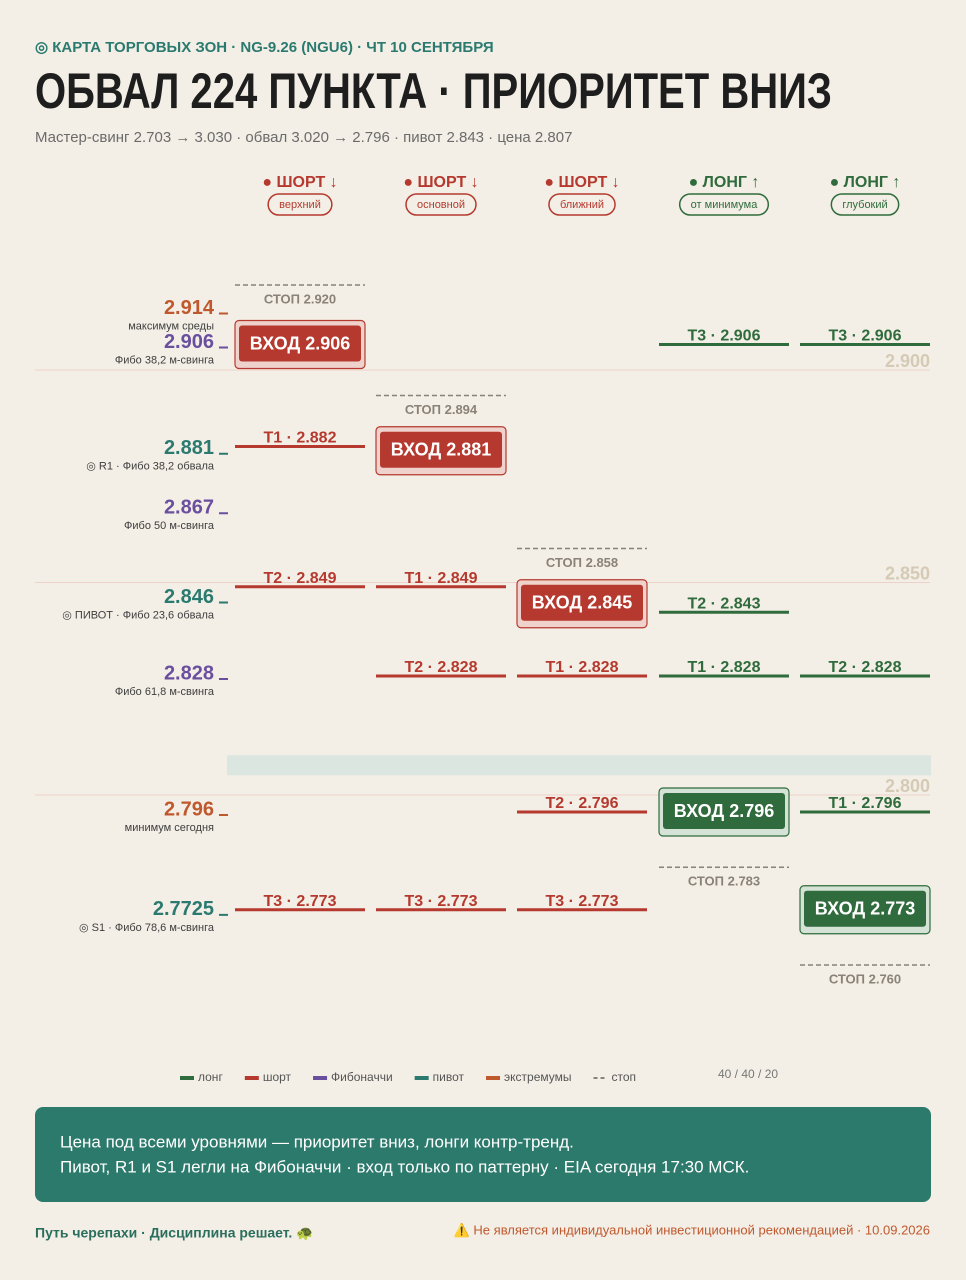 The image size is (966, 1280). Describe the element at coordinates (189, 597) in the screenshot. I see `level-value: 2.846` at that location.